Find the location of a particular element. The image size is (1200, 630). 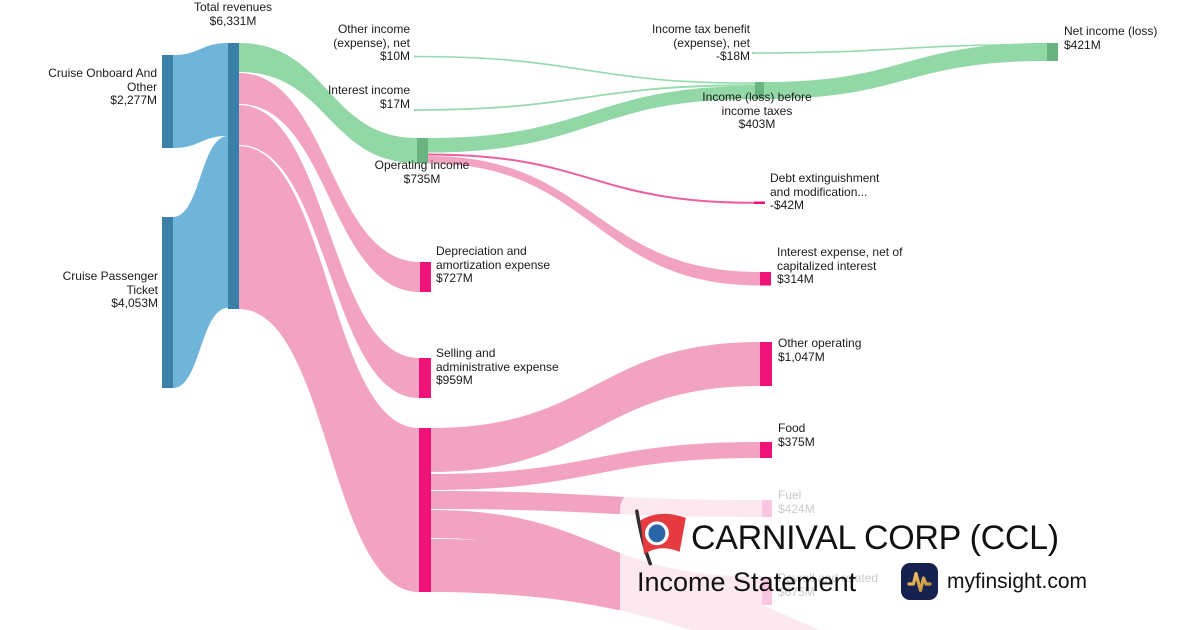

label-income-before: Income (loss) before income taxes $403M is located at coordinates (757, 110).